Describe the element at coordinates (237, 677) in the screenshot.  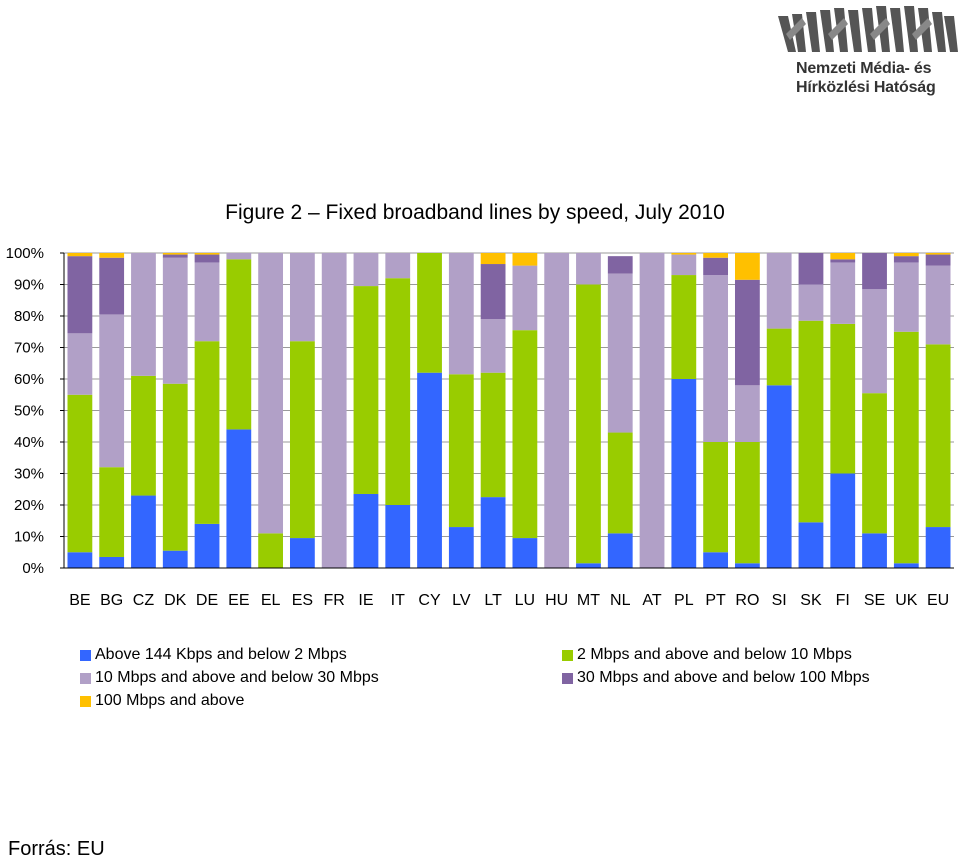
I see `legend-label: 10 Mbps and above and below 30 Mbps` at that location.